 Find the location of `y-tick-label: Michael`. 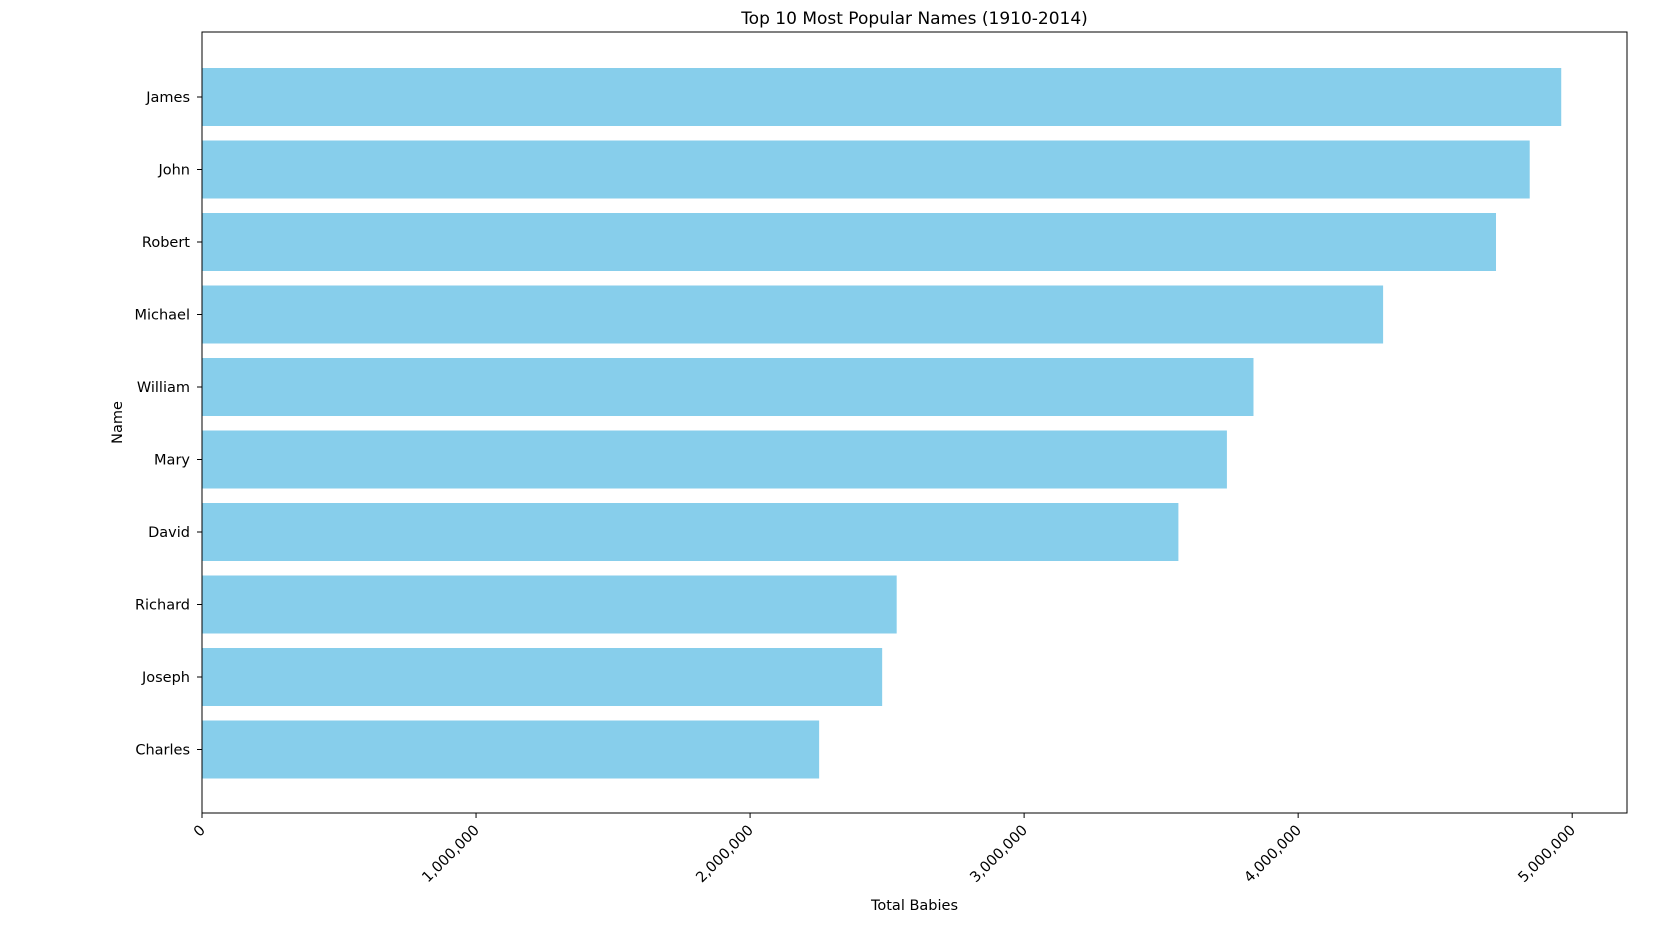

y-tick-label: Michael is located at coordinates (162, 316).